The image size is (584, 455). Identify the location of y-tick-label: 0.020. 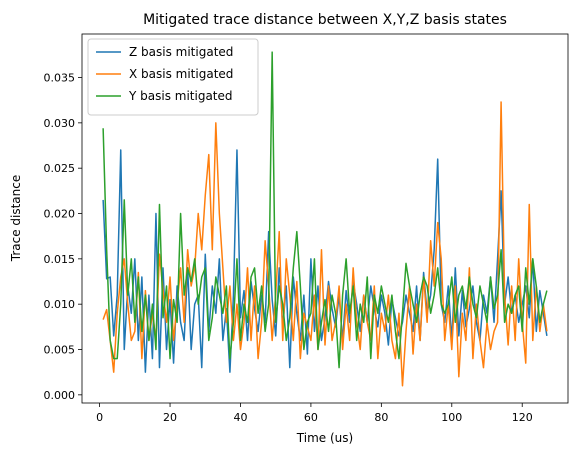
(60, 214).